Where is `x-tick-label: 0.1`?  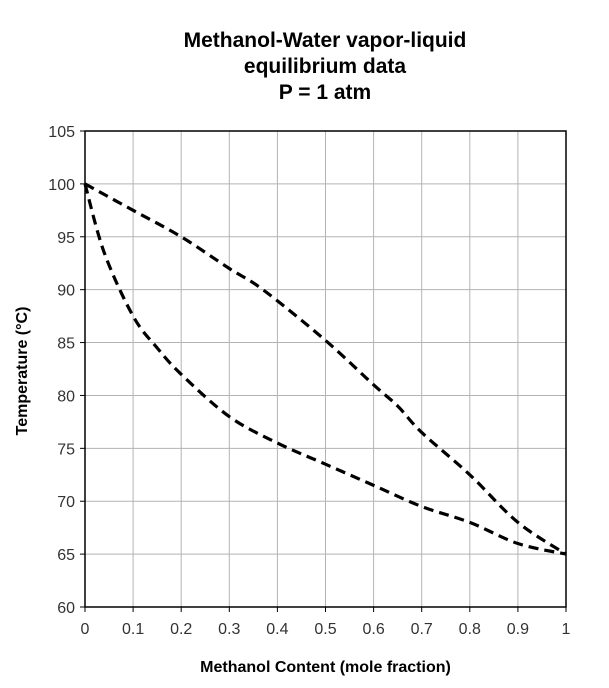 x-tick-label: 0.1 is located at coordinates (133, 629).